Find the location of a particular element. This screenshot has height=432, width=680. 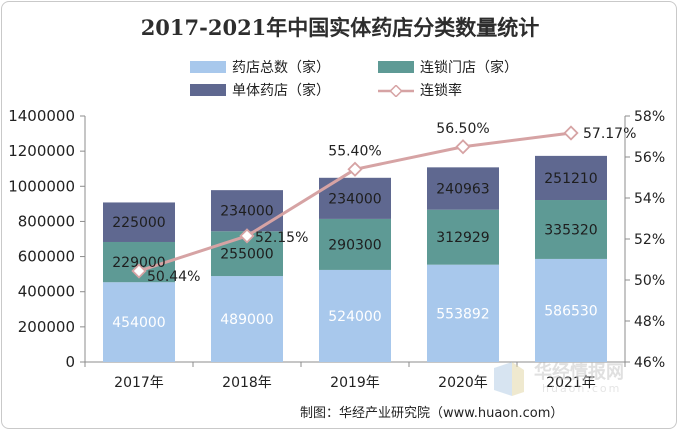

right-tick-label: 58% is located at coordinates (649, 117).